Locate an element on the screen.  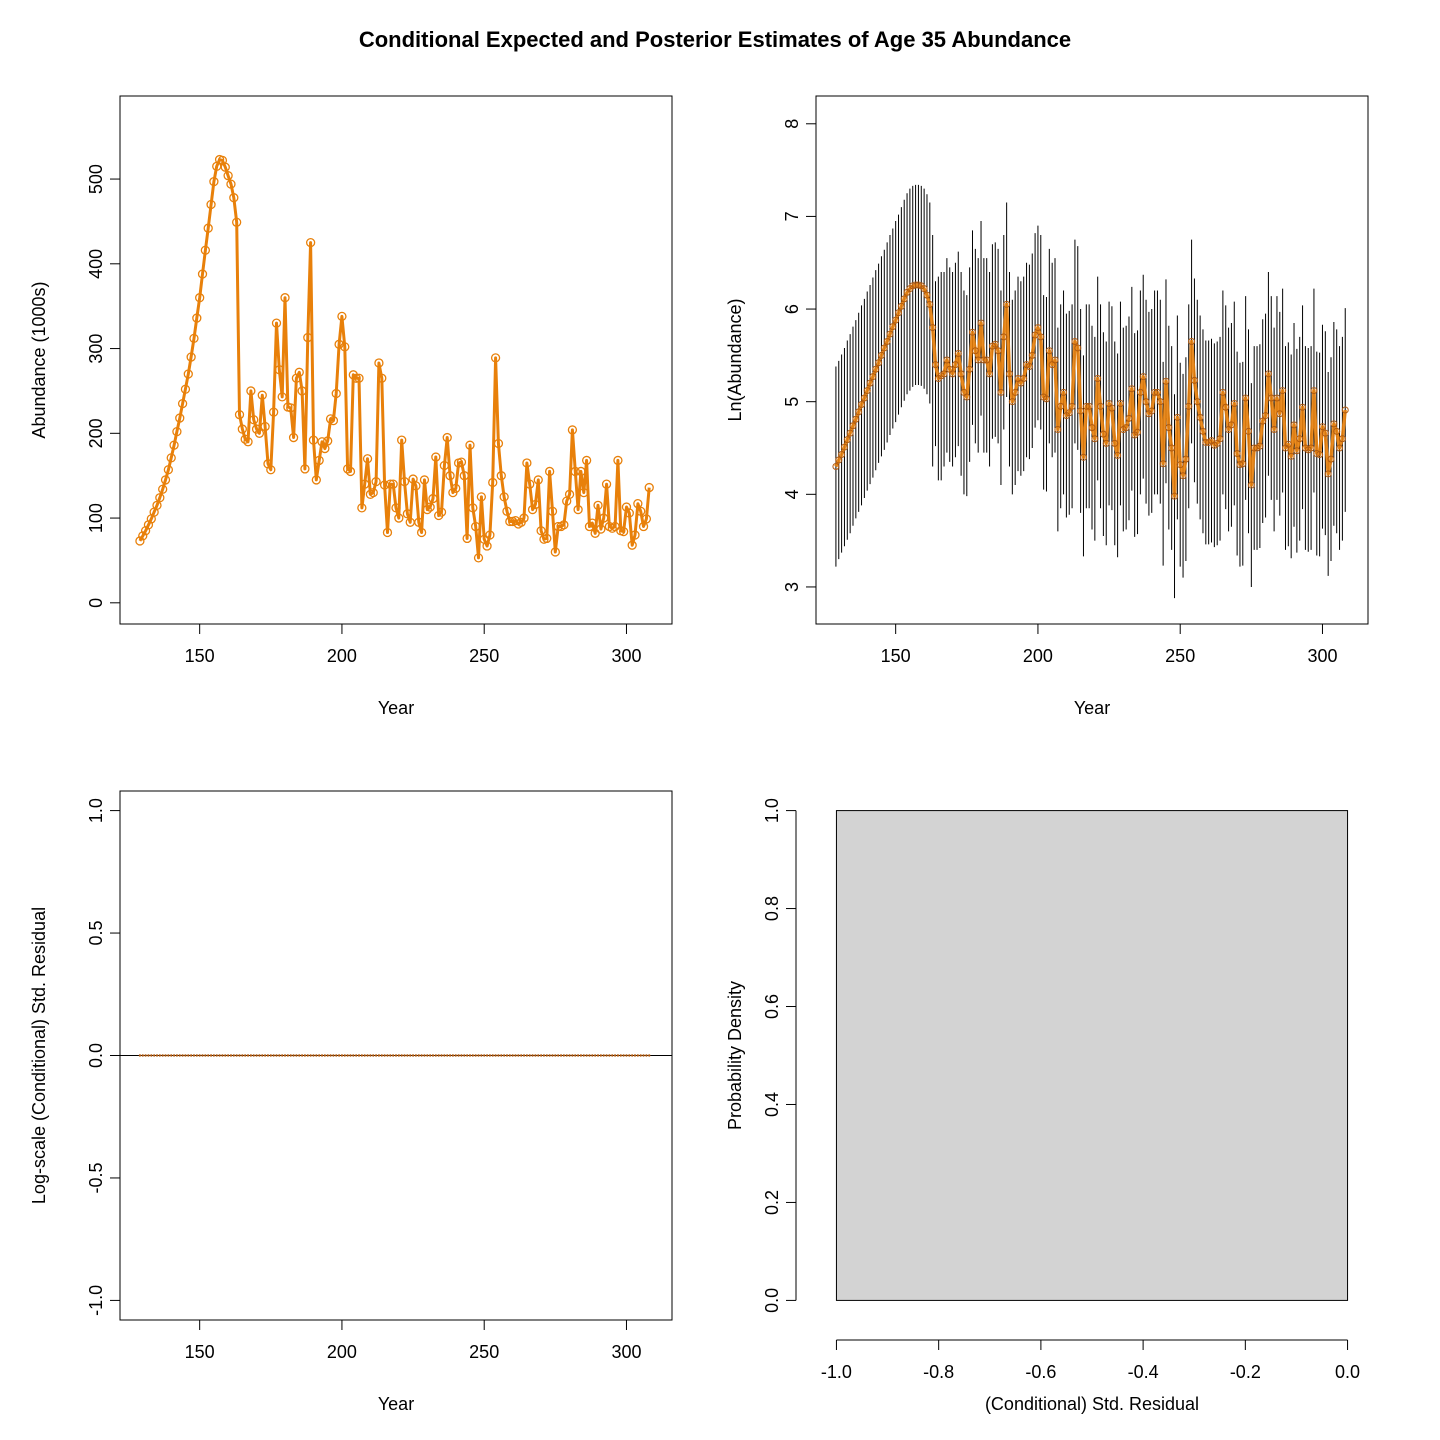
x-tick-label: 200 is located at coordinates (342, 1352).